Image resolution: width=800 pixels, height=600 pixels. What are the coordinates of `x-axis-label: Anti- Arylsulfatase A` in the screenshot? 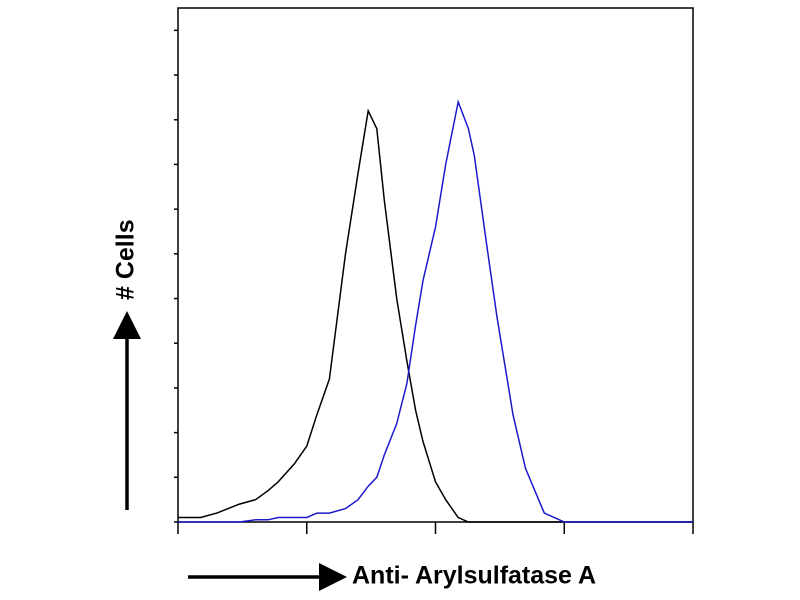 It's located at (474, 576).